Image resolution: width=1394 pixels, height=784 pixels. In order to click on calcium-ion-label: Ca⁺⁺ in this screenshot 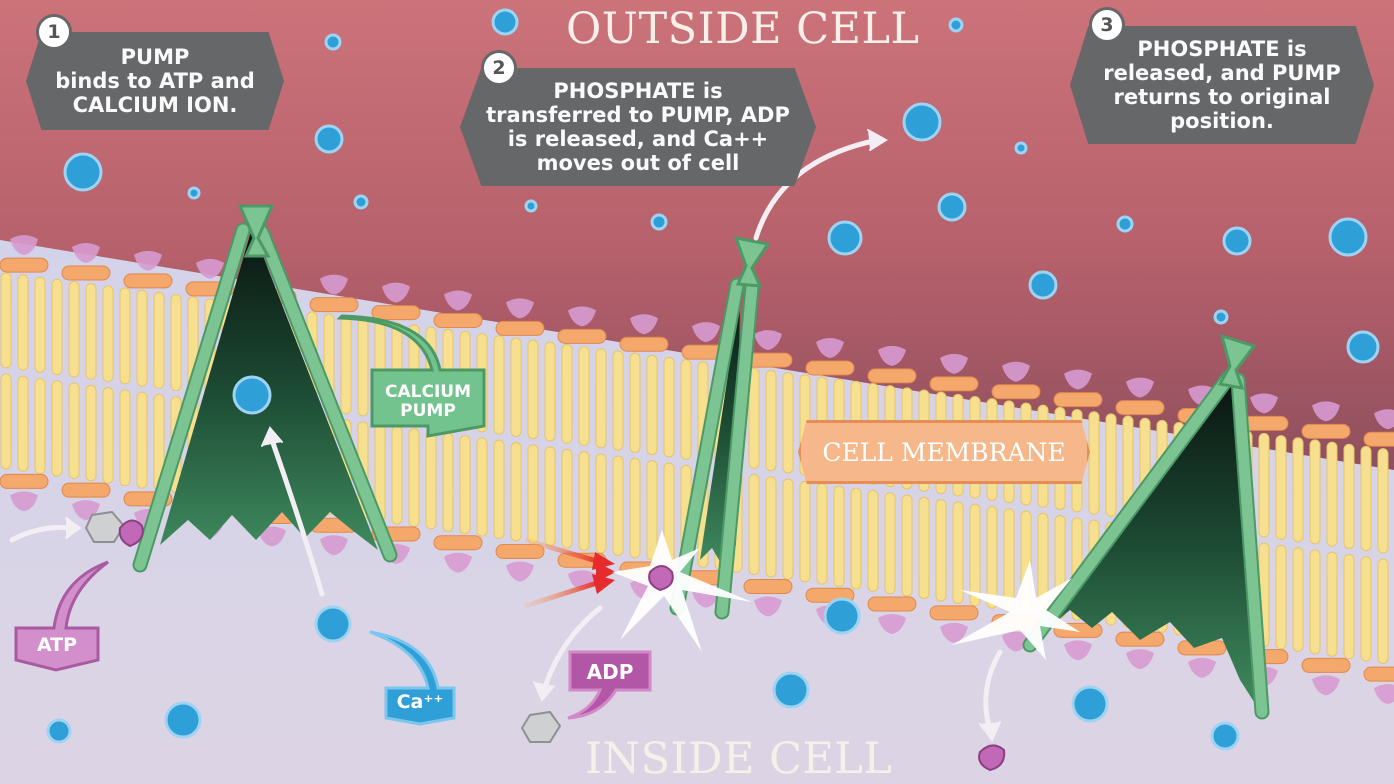, I will do `click(420, 702)`.